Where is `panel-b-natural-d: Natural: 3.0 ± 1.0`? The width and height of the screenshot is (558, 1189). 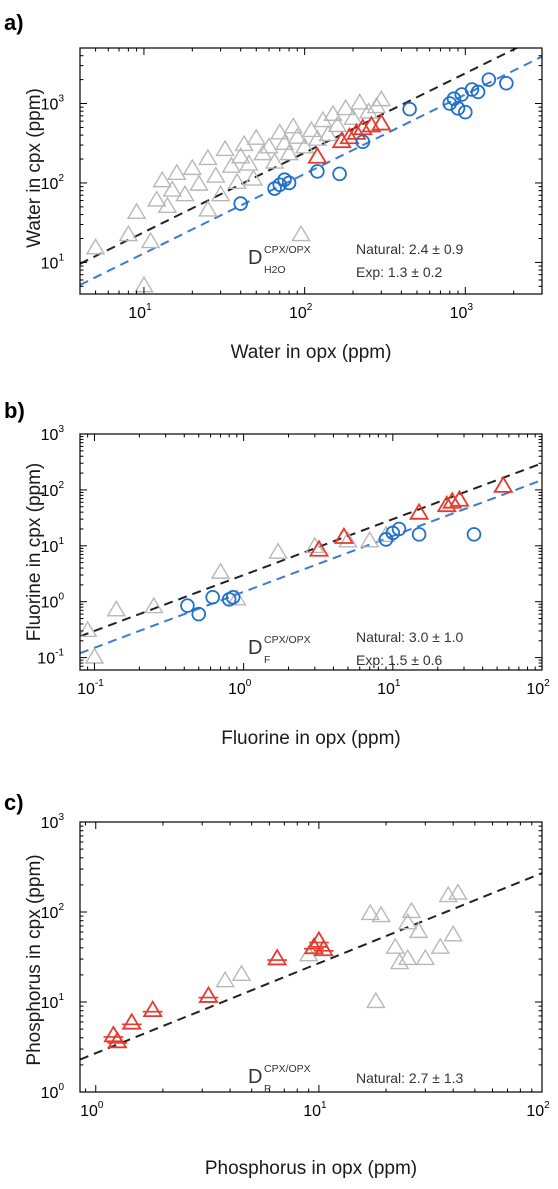
panel-b-natural-d: Natural: 3.0 ± 1.0 is located at coordinates (410, 637).